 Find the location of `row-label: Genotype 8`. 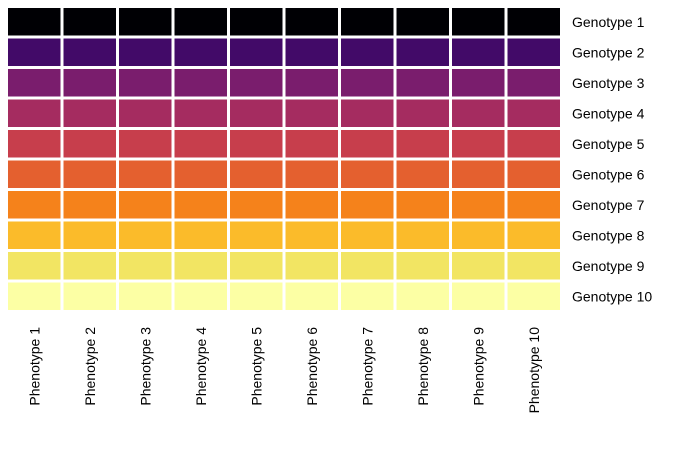

row-label: Genotype 8 is located at coordinates (608, 235).